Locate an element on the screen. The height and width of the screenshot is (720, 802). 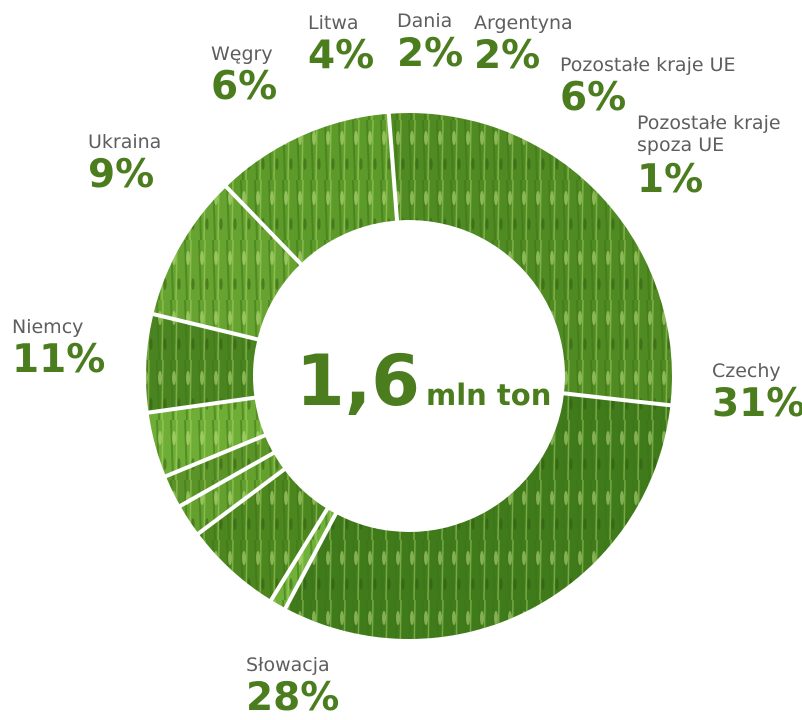
label-percent: 9% is located at coordinates (121, 174).